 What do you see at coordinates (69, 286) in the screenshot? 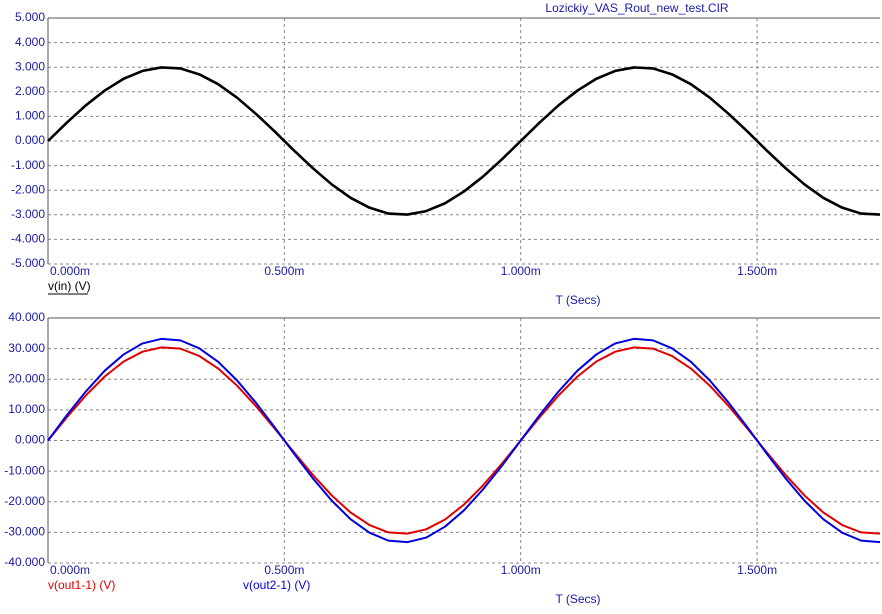
I see `legend-label: v(in) (V)` at bounding box center [69, 286].